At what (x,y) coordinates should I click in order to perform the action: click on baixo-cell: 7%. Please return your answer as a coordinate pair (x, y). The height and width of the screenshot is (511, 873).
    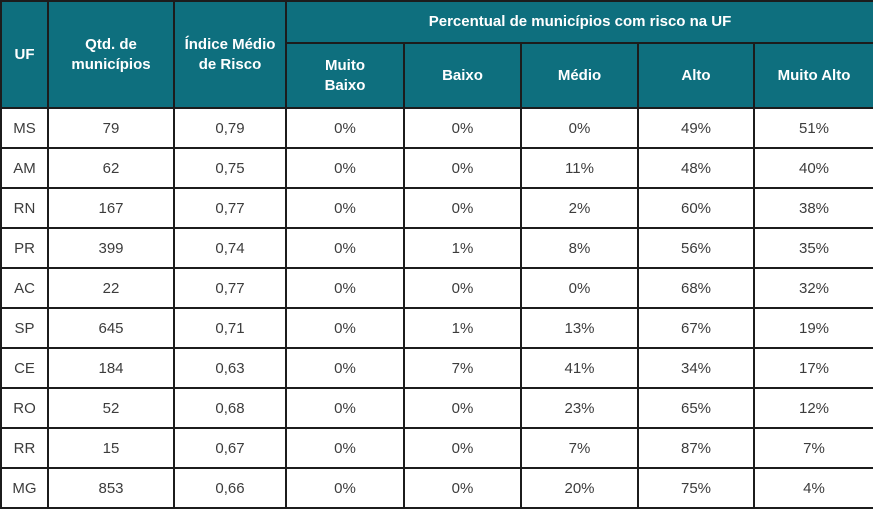
    Looking at the image, I should click on (462, 368).